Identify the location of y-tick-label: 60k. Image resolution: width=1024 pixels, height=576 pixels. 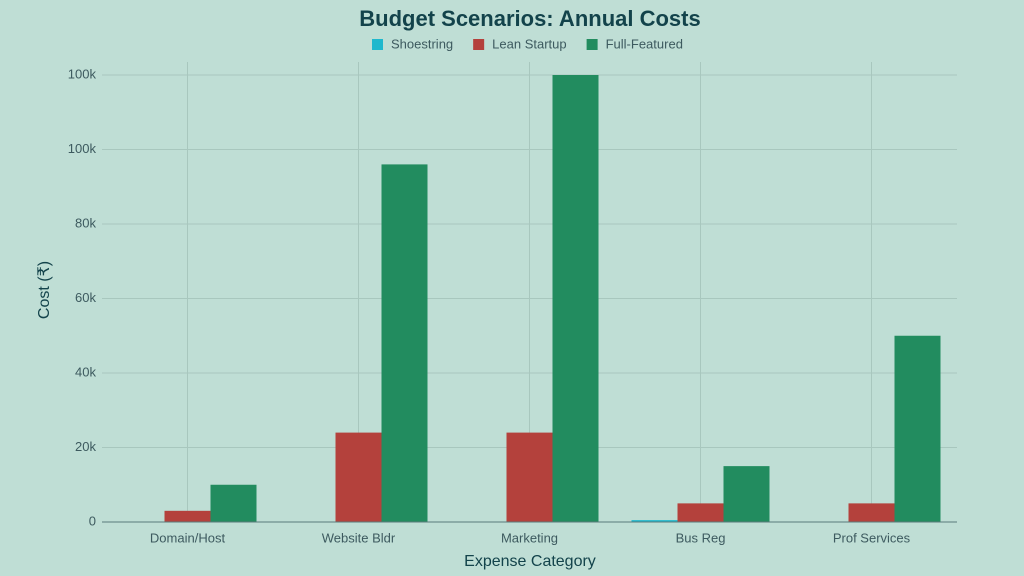
(85, 297).